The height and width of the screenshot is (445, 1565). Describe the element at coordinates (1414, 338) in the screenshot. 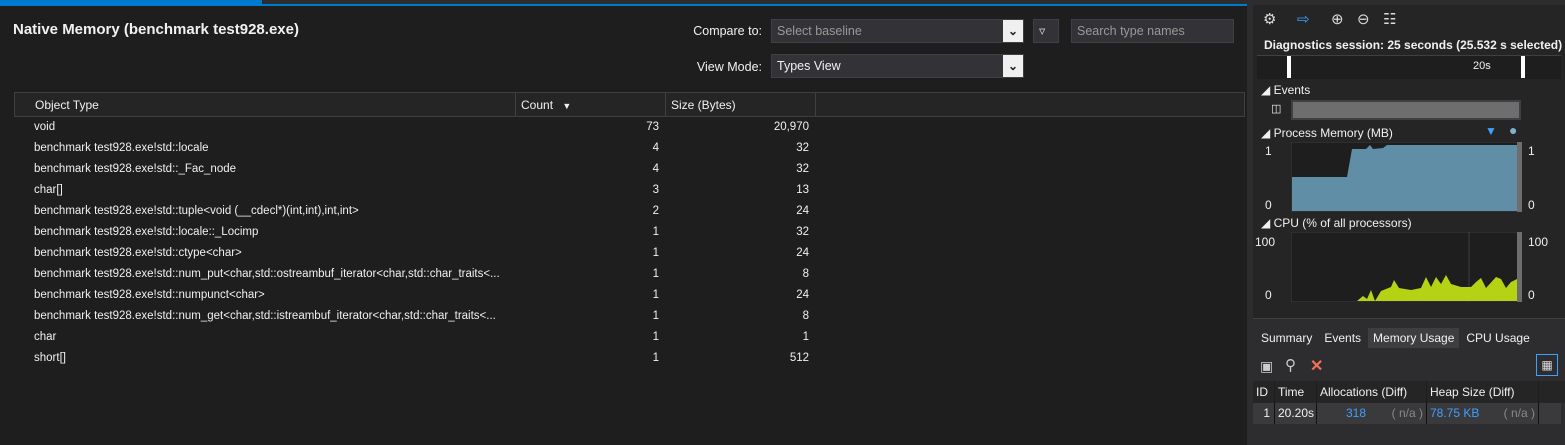

I see `tab-memory-usage: Memory Usage` at that location.